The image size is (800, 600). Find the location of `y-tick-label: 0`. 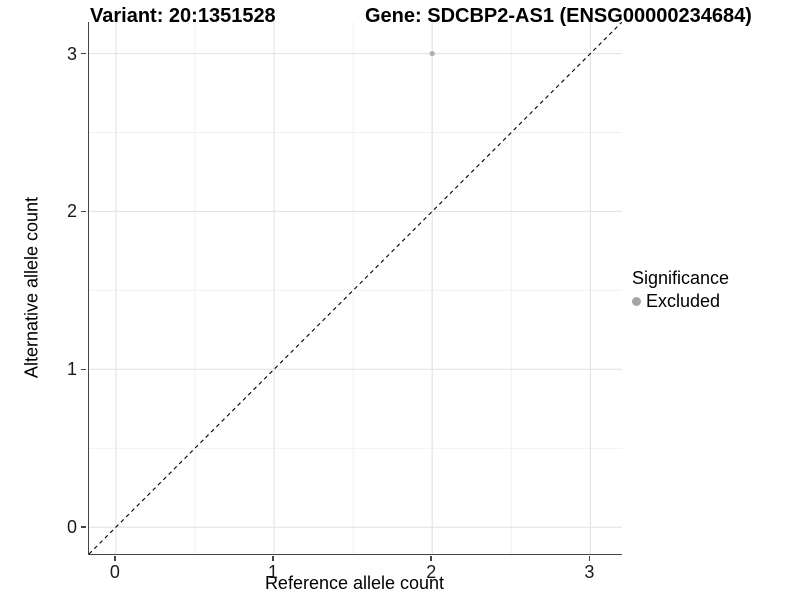

y-tick-label: 0 is located at coordinates (71, 527).